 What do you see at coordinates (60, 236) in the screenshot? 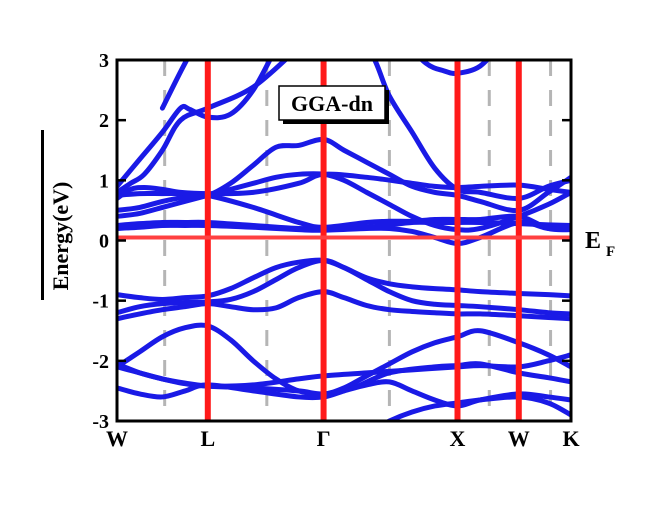
I see `y-axis-label: Energy(eV)` at bounding box center [60, 236].